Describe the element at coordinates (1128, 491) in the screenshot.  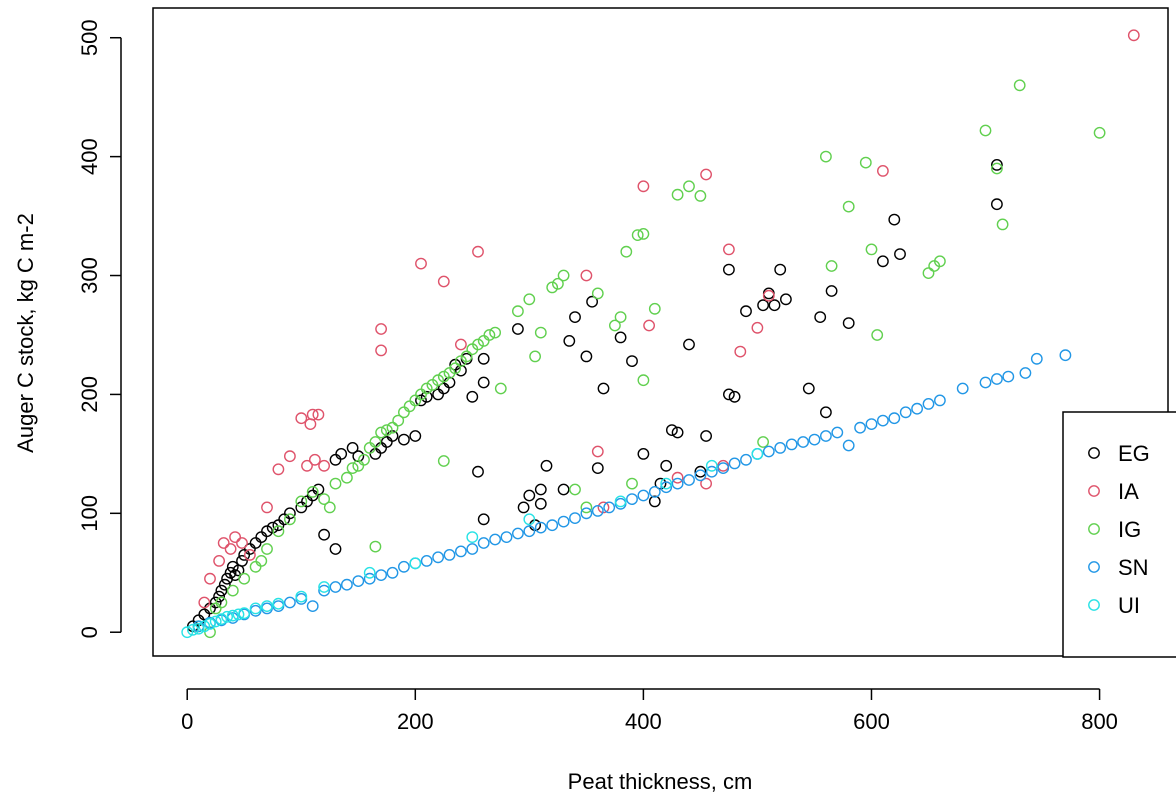
I see `legend-label-ia: IA` at that location.